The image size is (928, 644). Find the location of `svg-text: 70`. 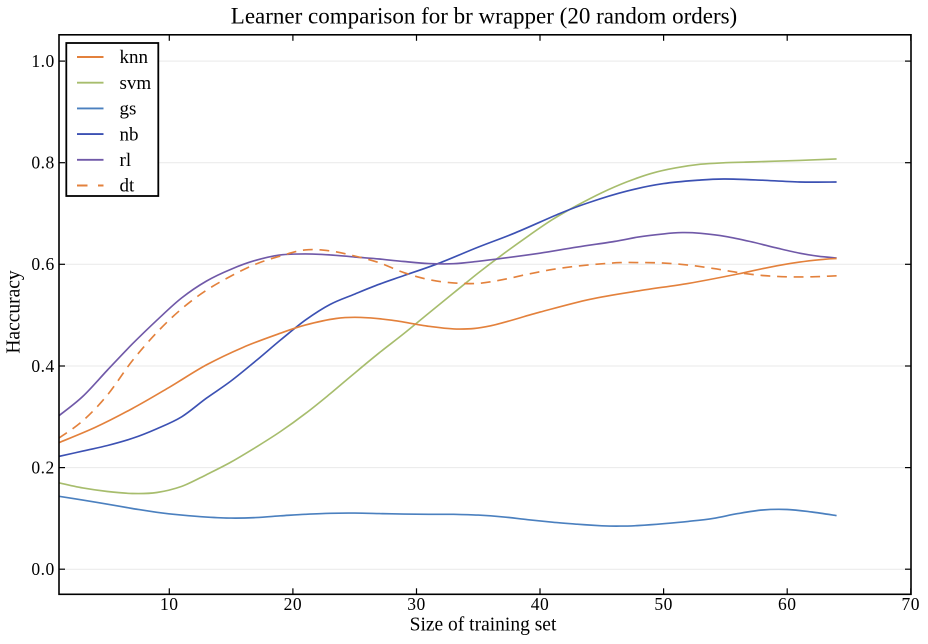

svg-text: 70 is located at coordinates (911, 604).